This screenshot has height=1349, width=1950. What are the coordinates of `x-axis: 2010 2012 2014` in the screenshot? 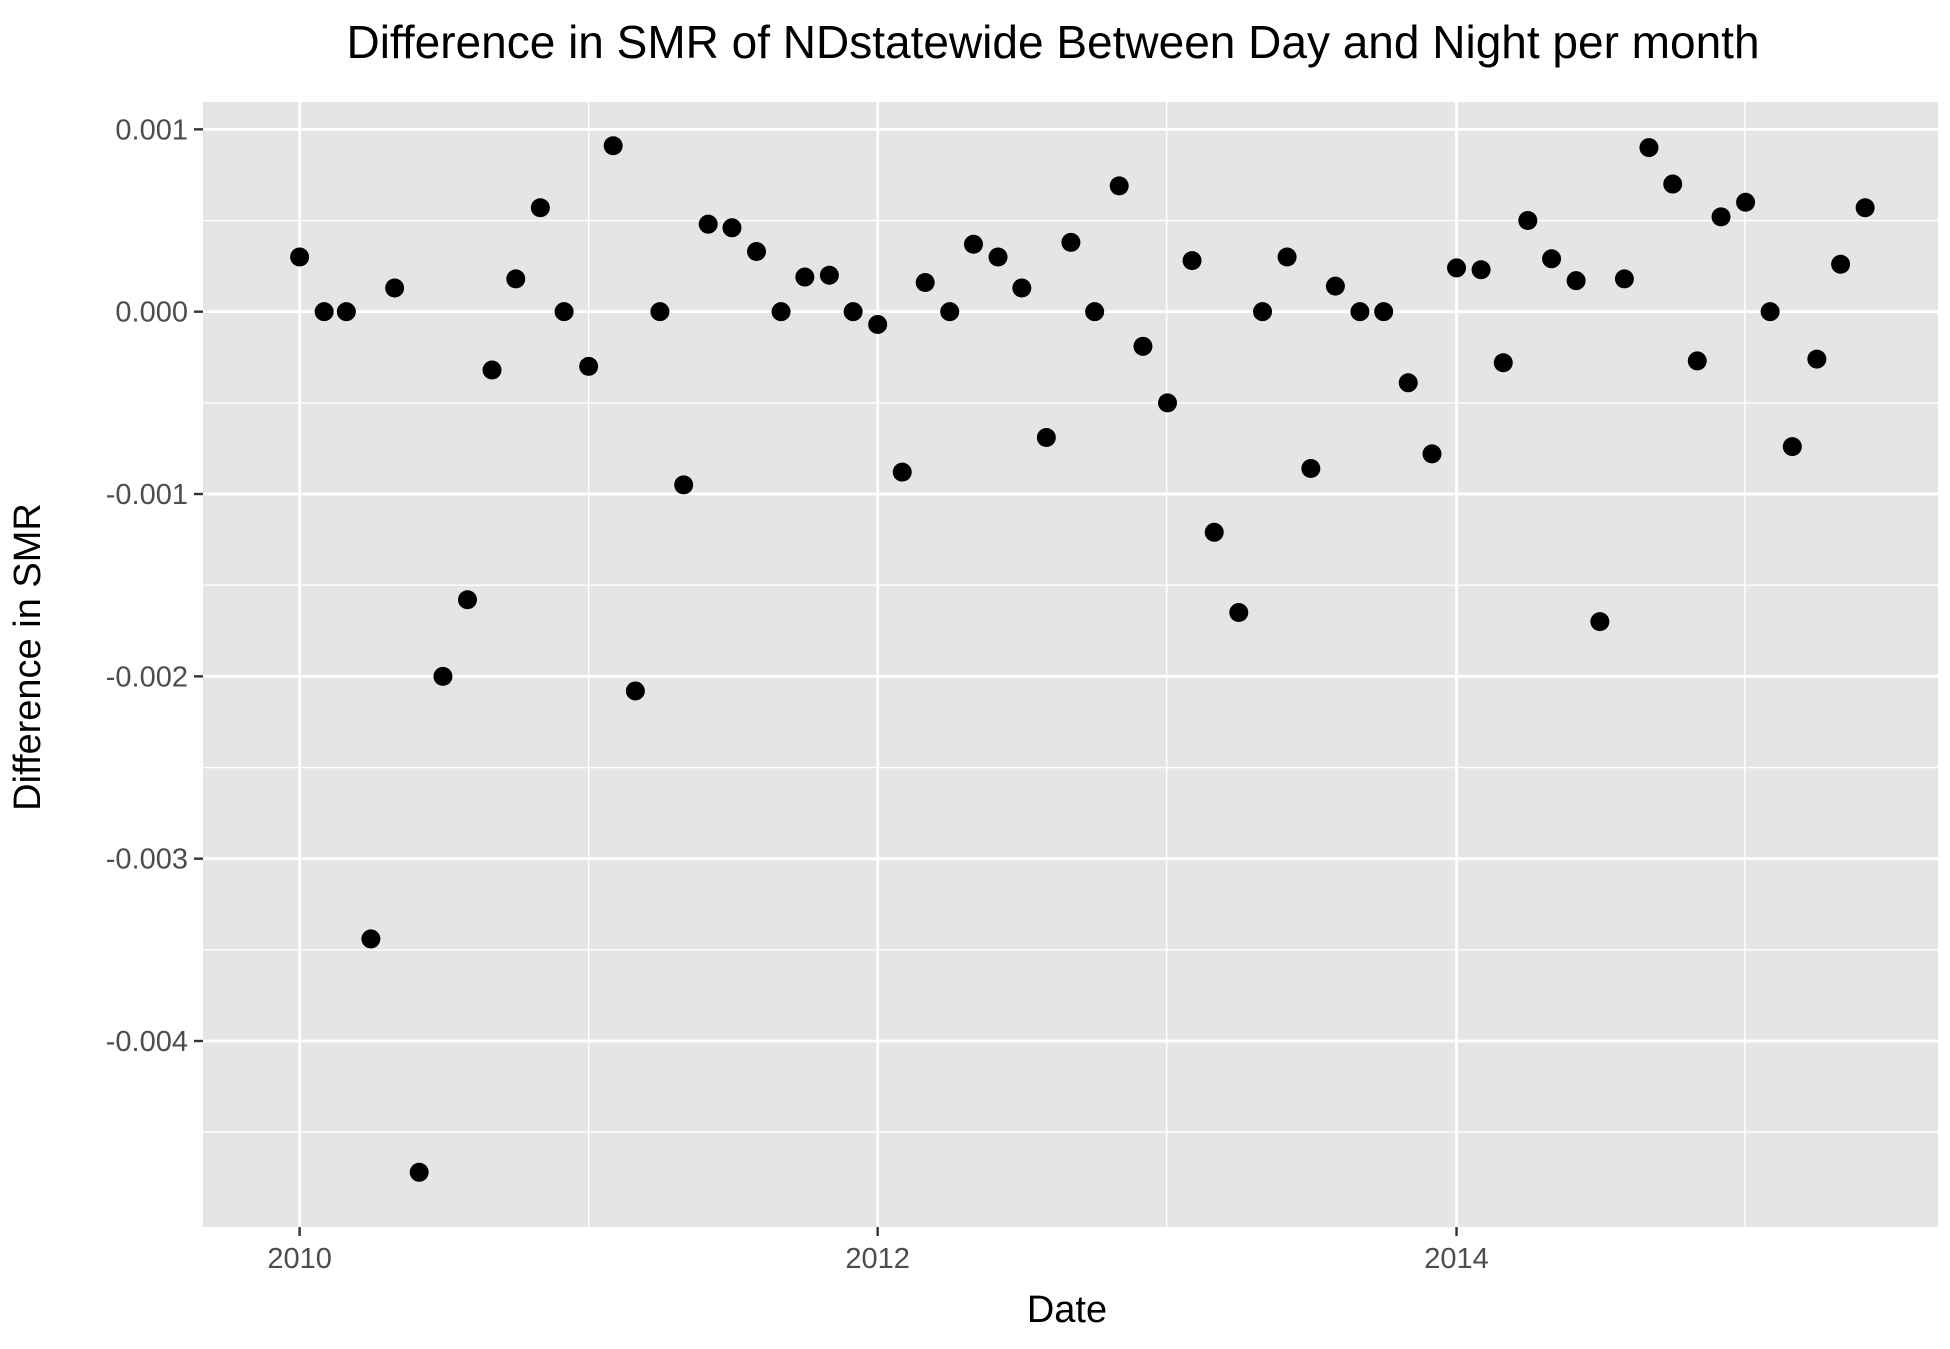 It's located at (878, 1251).